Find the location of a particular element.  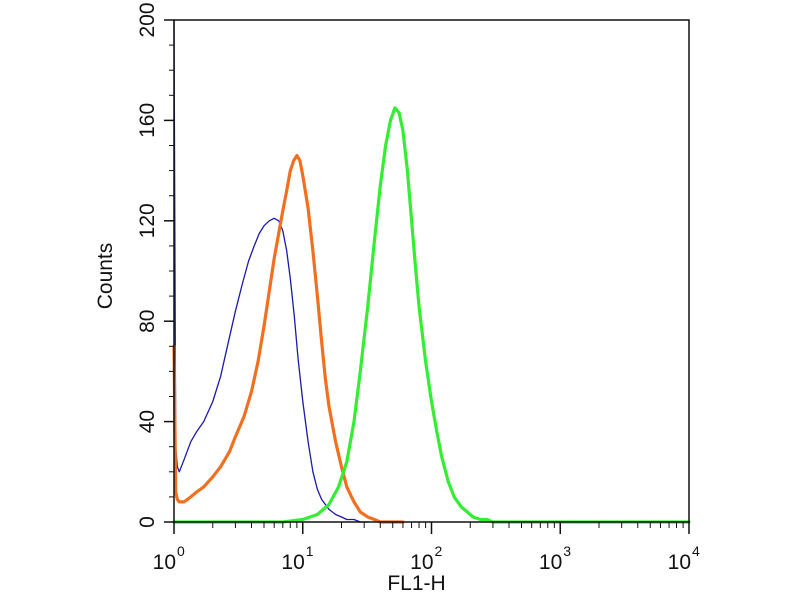

y-tick-label: 0 is located at coordinates (147, 522).